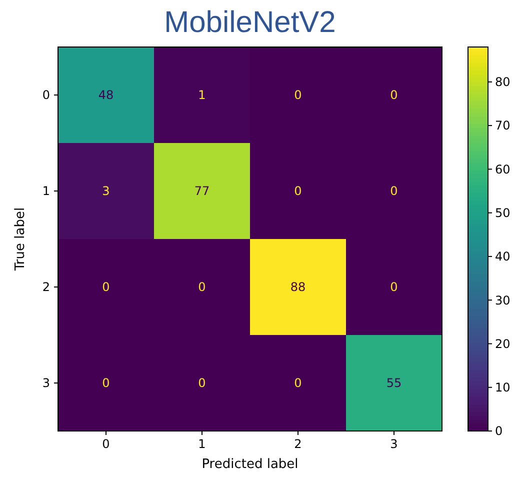 This screenshot has height=478, width=522. I want to click on y-tick-label: 3, so click(46, 383).